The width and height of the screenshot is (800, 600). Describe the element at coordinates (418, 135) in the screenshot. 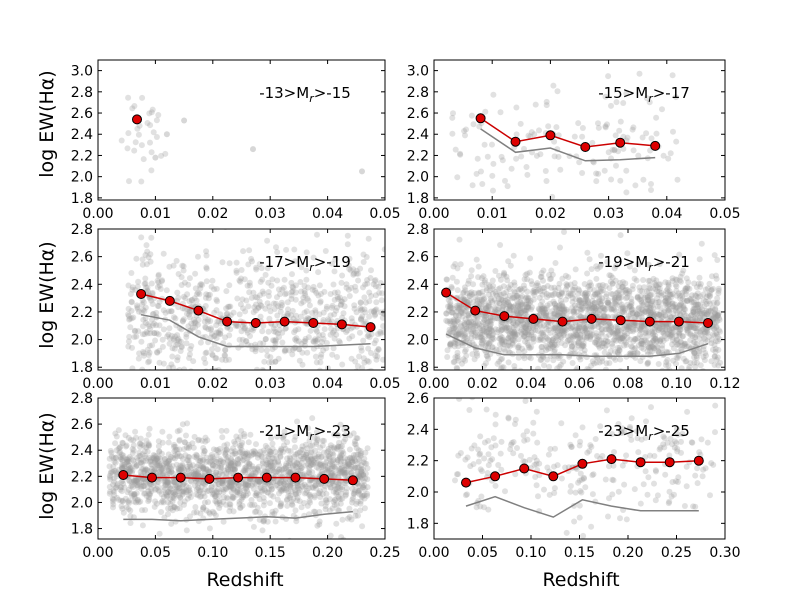

I see `y-tick-label: 2.4` at that location.